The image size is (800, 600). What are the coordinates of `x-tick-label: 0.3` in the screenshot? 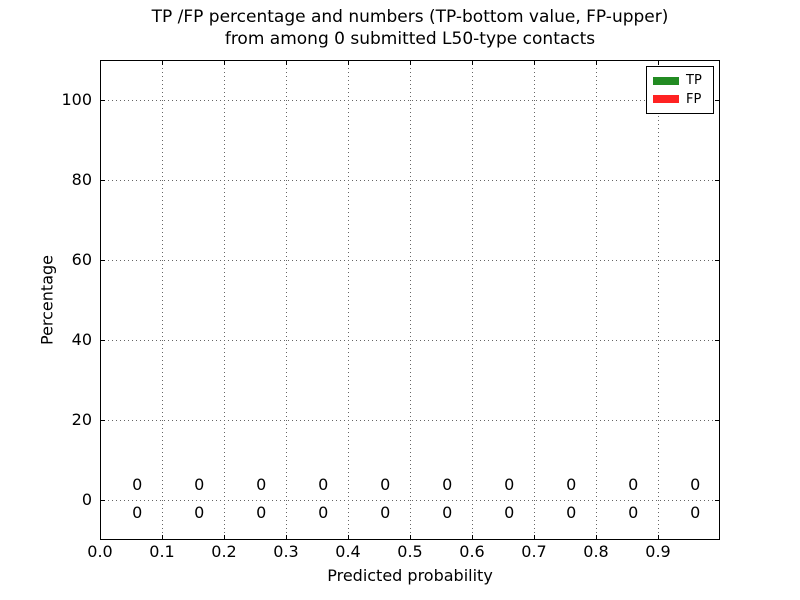 It's located at (286, 551).